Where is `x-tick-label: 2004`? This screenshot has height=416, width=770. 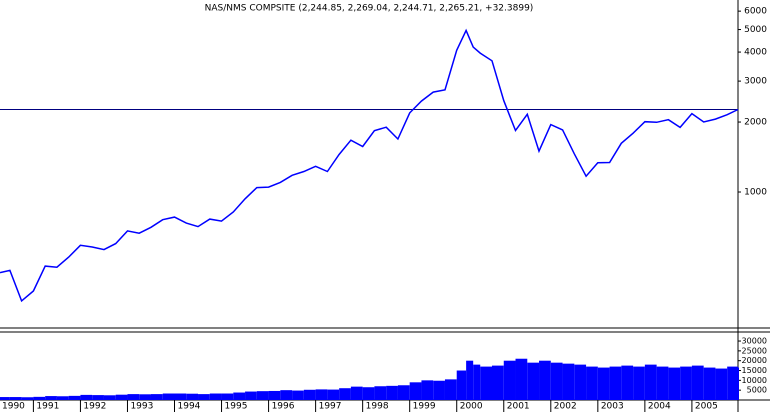
x-tick-label: 2004 is located at coordinates (659, 407).